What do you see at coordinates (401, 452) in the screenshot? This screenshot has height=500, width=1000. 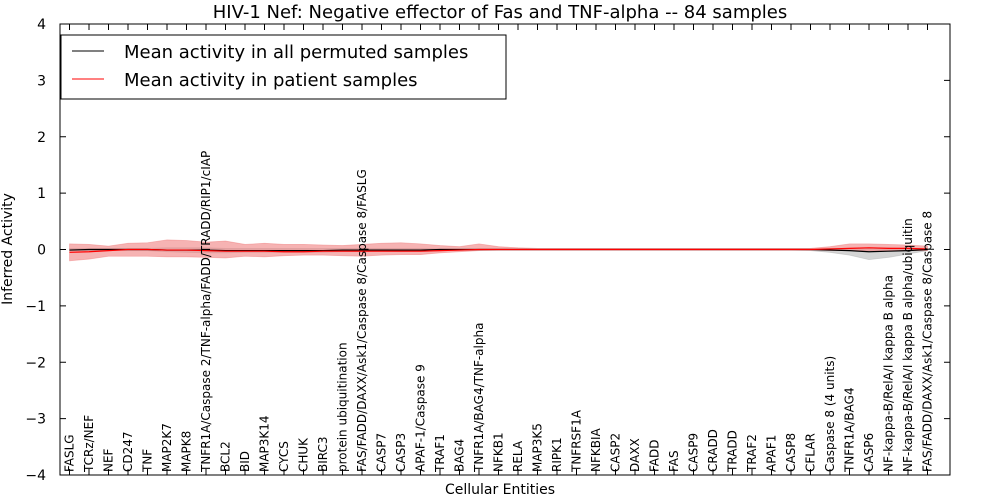 I see `category-label: CASP3` at bounding box center [401, 452].